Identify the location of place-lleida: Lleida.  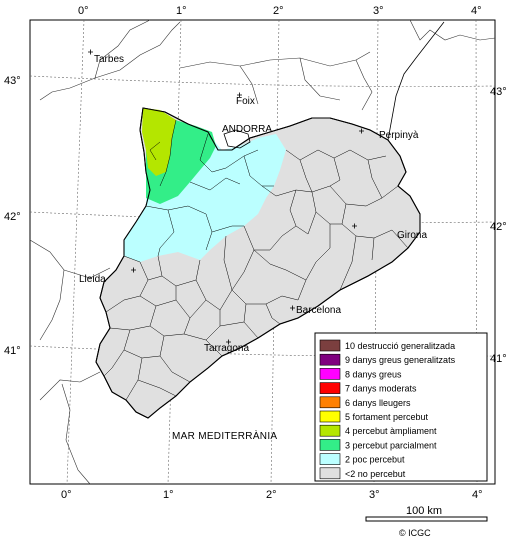
(92, 279).